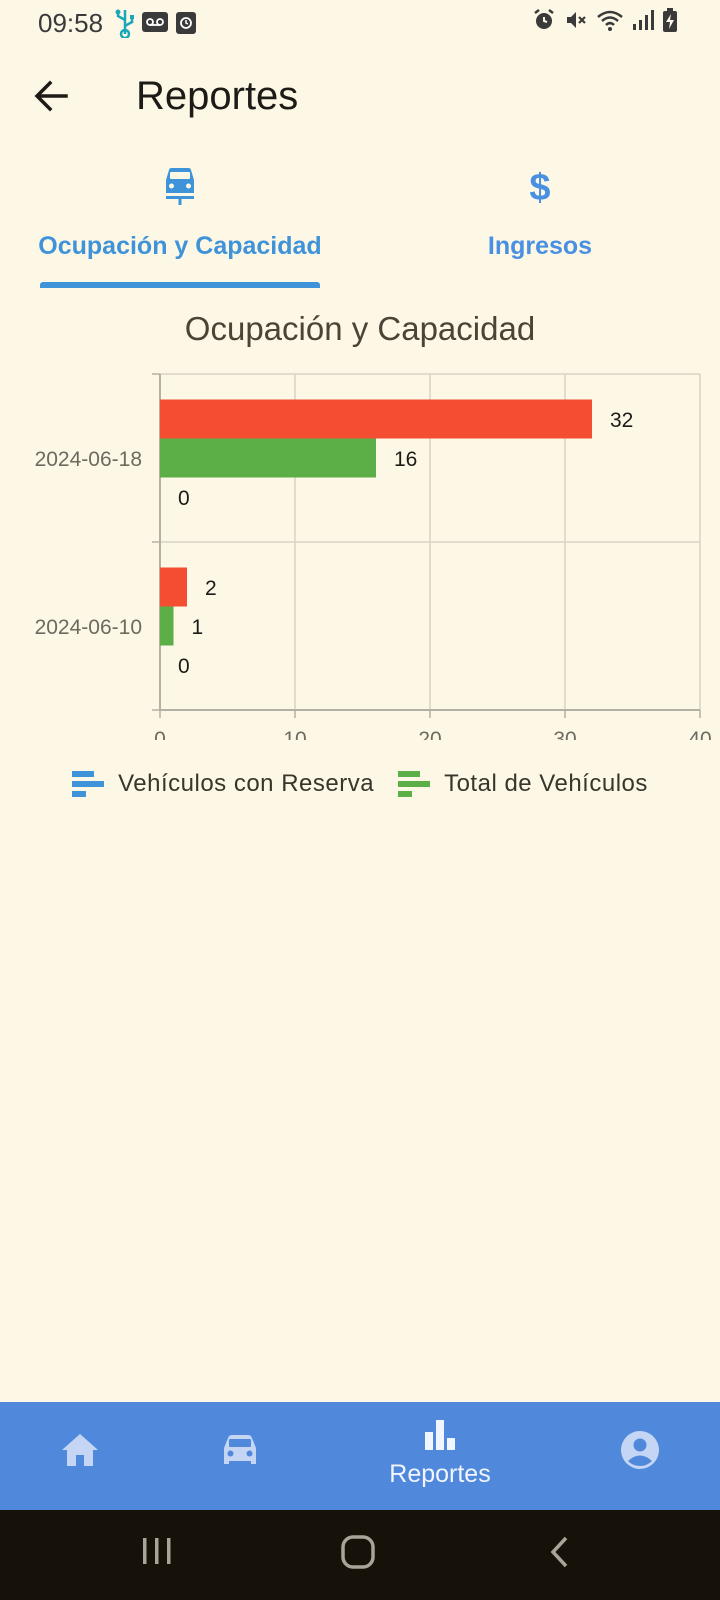  Describe the element at coordinates (360, 328) in the screenshot. I see `chart-title: Ocupación y Capacidad` at that location.